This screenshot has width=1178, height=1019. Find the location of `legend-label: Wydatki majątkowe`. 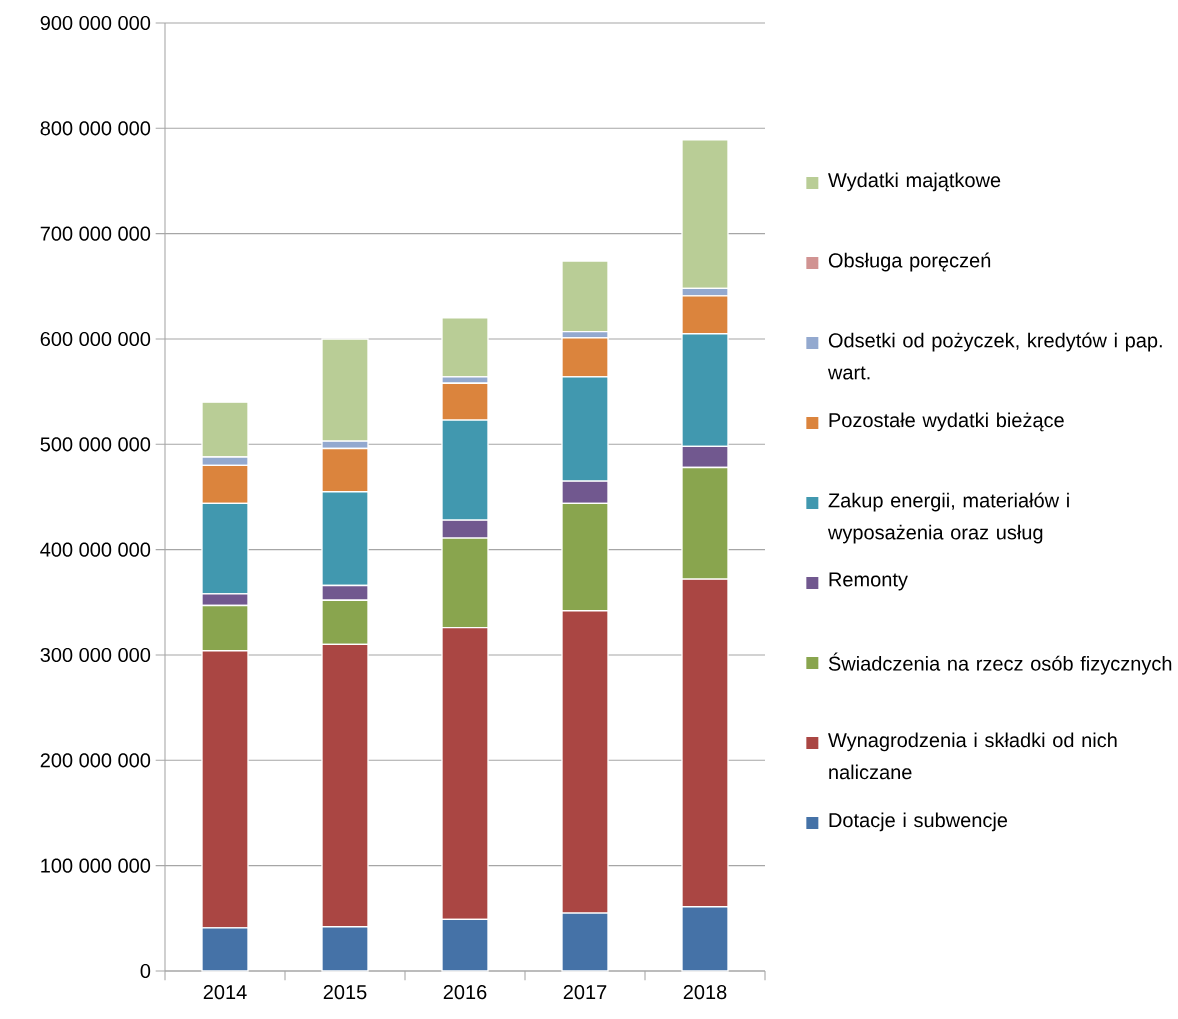

legend-label: Wydatki majątkowe is located at coordinates (914, 182).